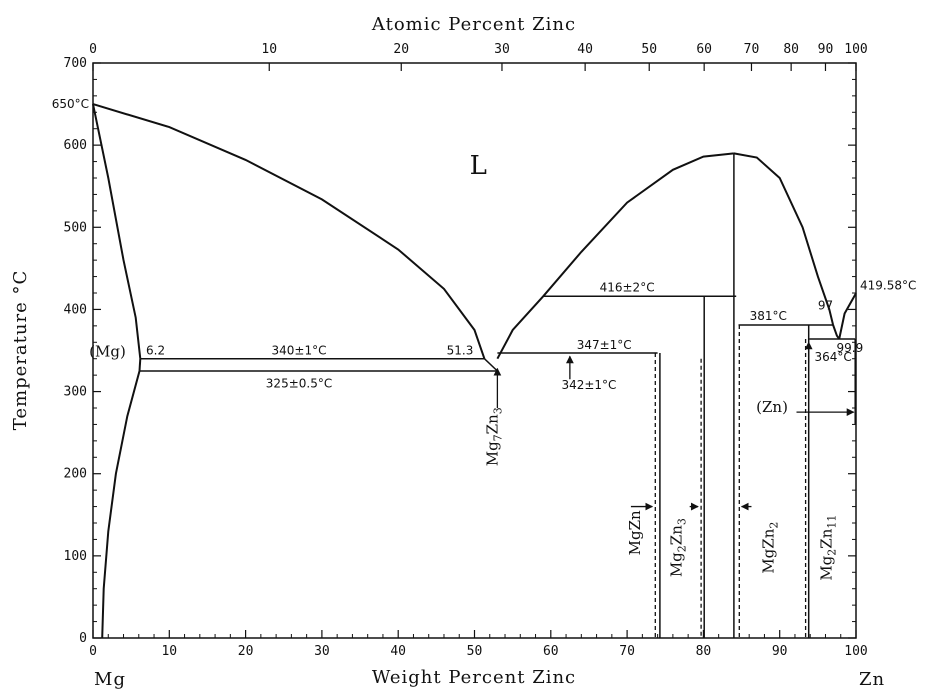  Describe the element at coordinates (299, 383) in the screenshot. I see `annotation-label: 325±0.5°C` at that location.